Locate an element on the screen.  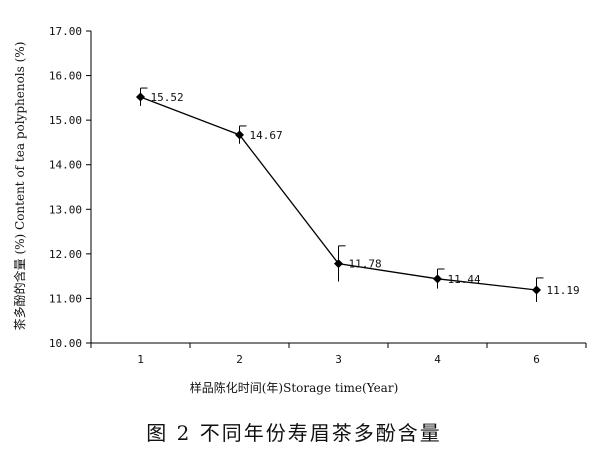
x-tick-label: 3 is located at coordinates (338, 359).